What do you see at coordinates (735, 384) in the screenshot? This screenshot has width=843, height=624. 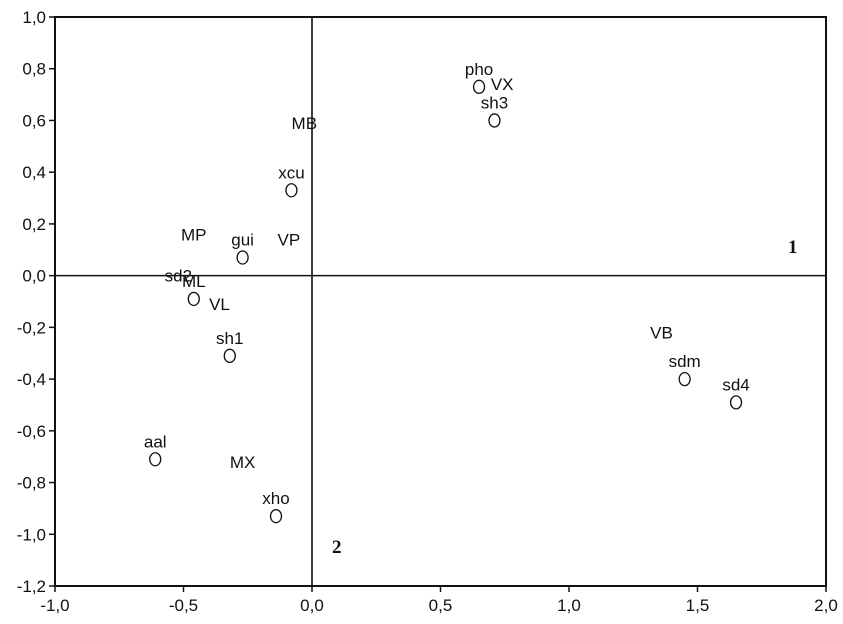 I see `point-label-sd4: sd4` at bounding box center [735, 384].